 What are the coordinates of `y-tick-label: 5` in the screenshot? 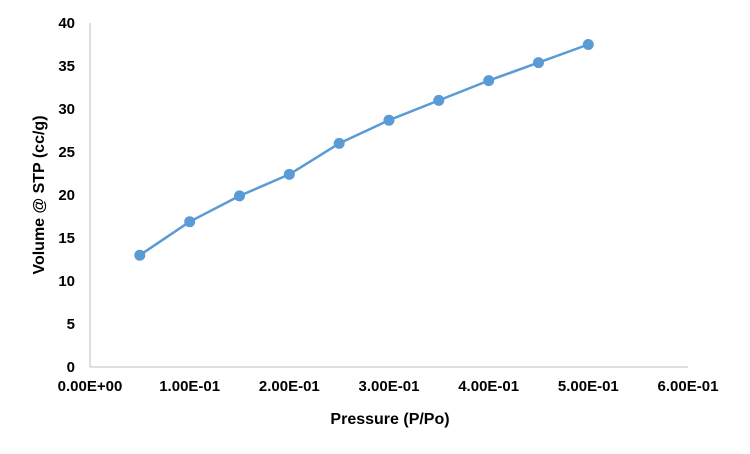 It's located at (71, 324).